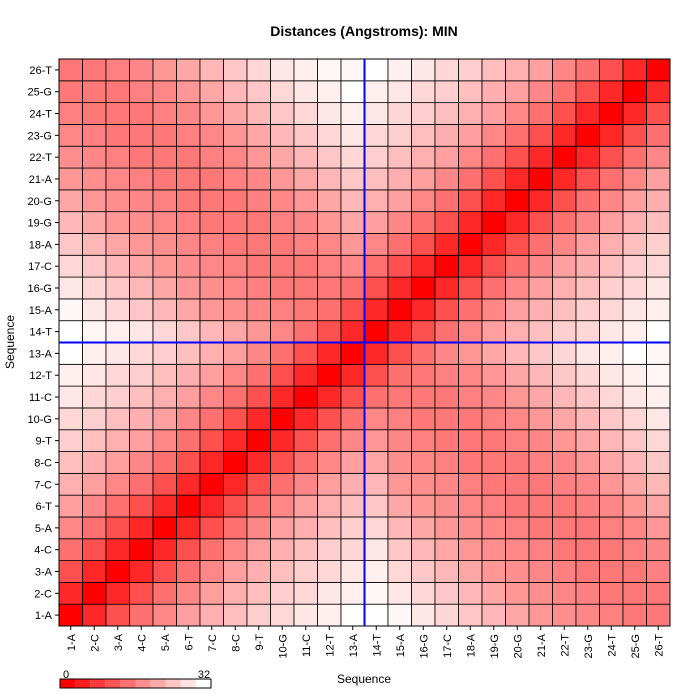 The height and width of the screenshot is (700, 700). I want to click on heatmap-cell-11-C-14-T, so click(376, 397).